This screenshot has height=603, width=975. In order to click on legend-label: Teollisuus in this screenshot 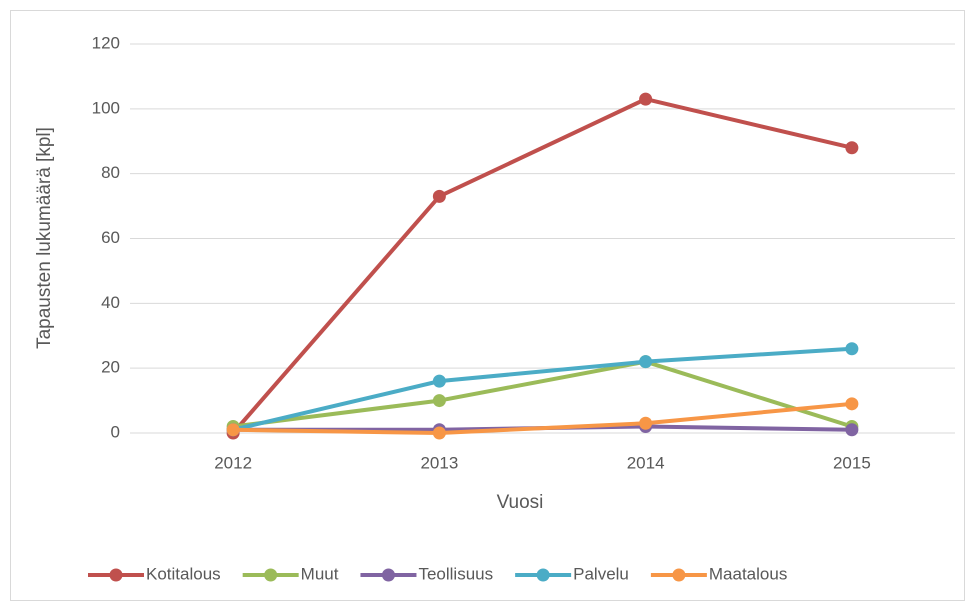, I will do `click(455, 573)`.